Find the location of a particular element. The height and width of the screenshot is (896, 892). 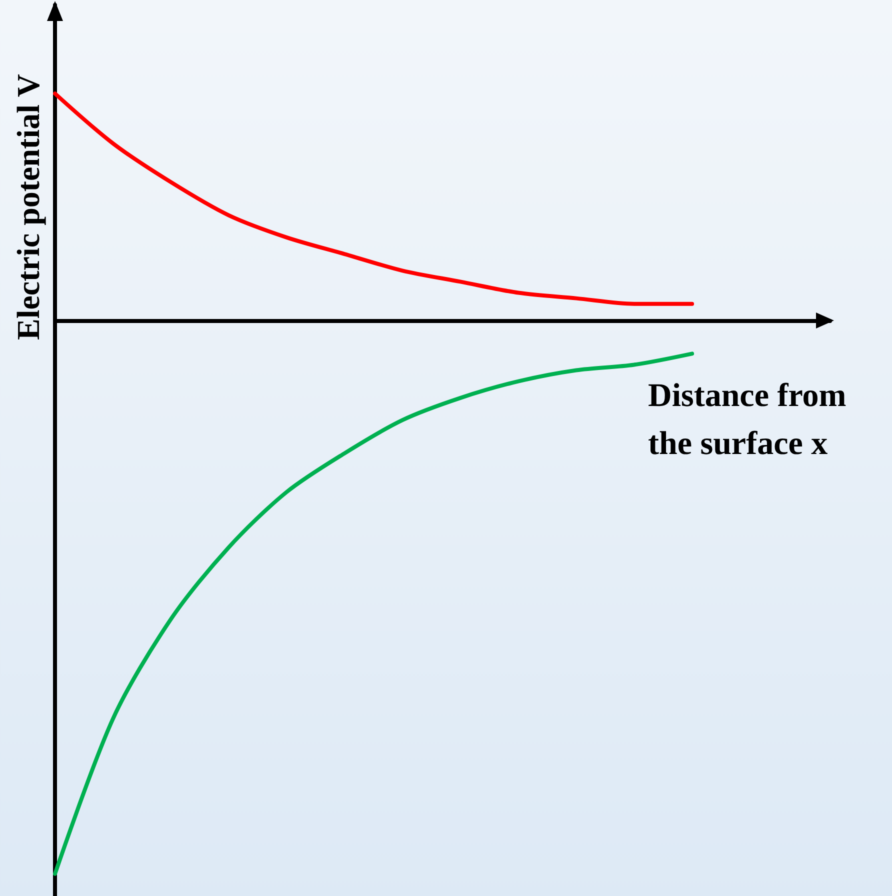

y-axis-title: Electric potential V is located at coordinates (28, 207).